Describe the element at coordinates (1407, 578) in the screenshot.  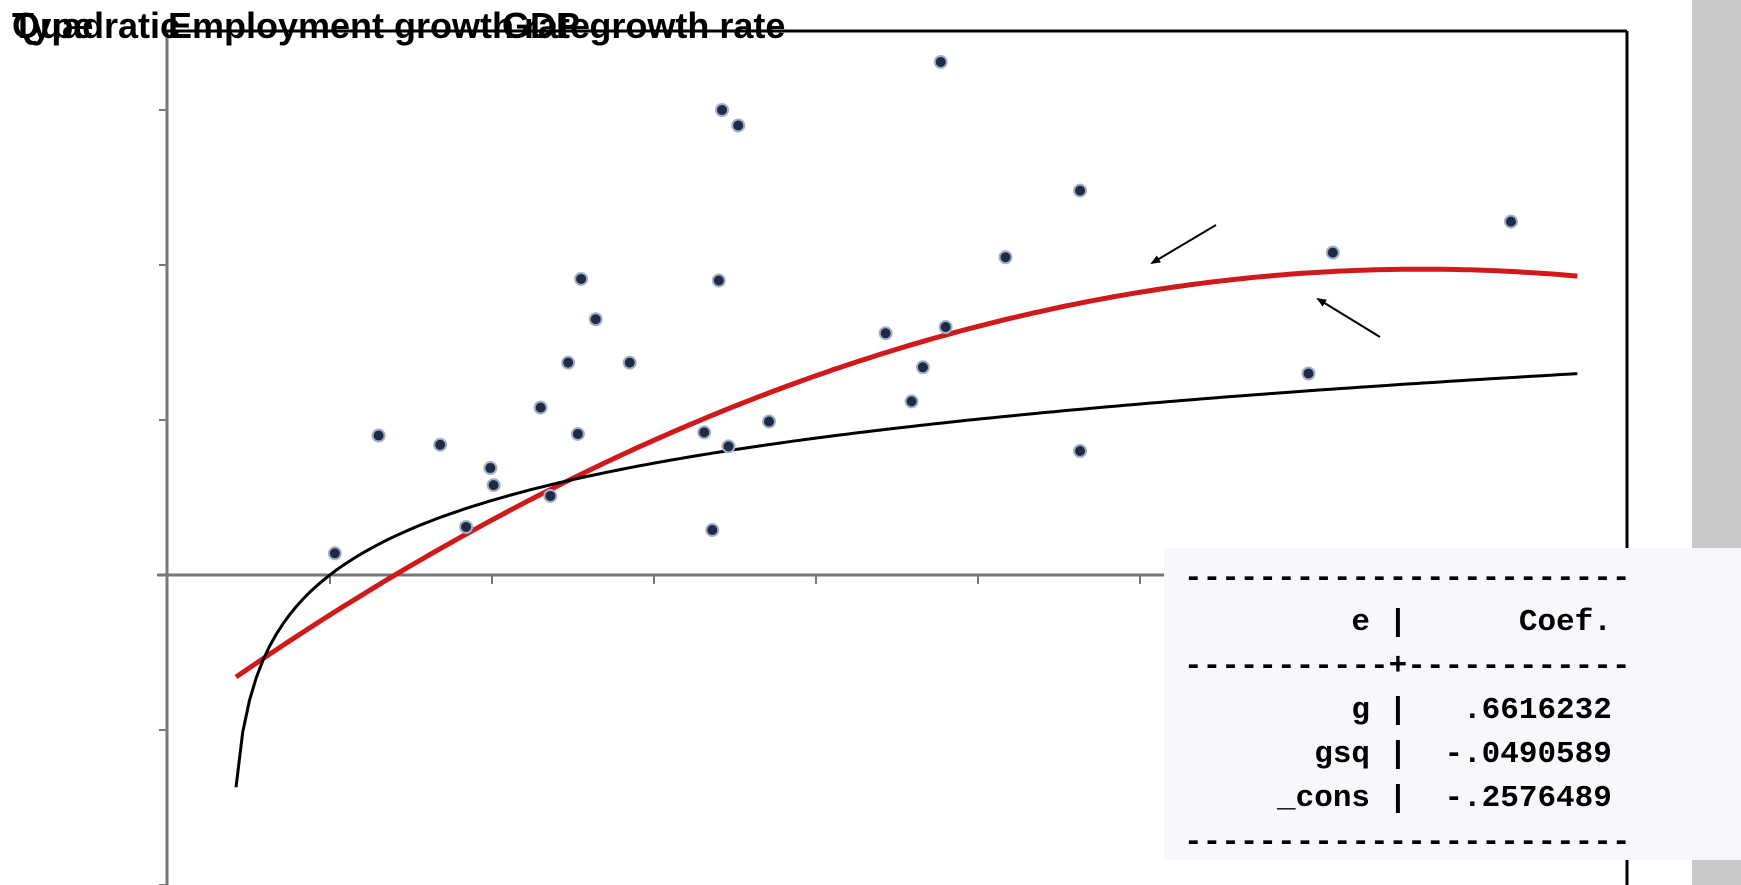
I see `table-rule-top: ------------------------` at that location.